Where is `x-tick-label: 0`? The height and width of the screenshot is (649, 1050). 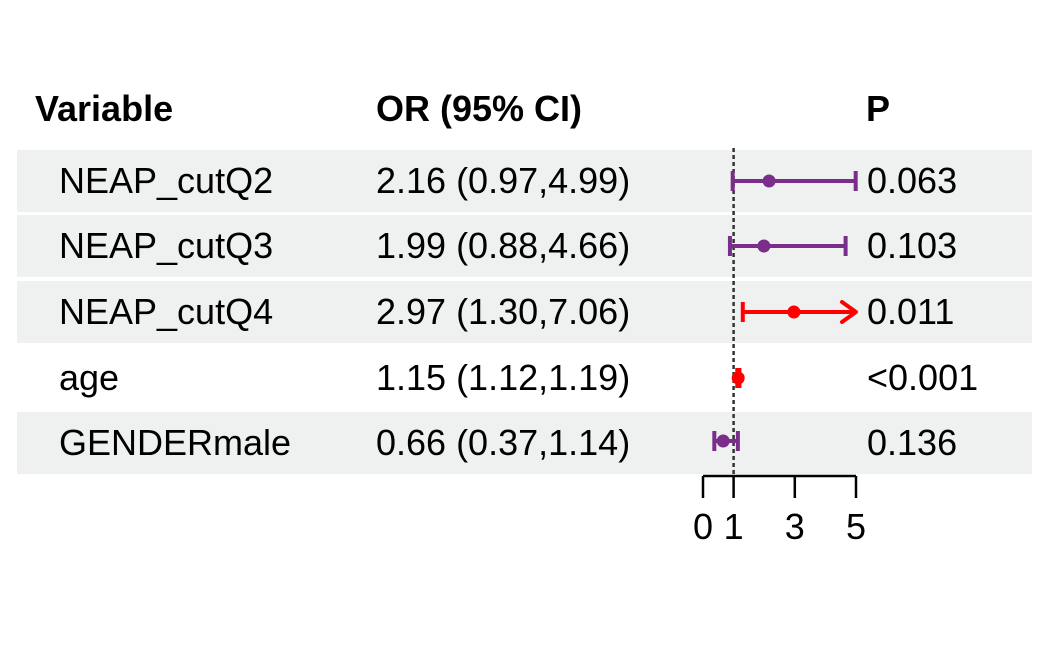
x-tick-label: 0 is located at coordinates (703, 526).